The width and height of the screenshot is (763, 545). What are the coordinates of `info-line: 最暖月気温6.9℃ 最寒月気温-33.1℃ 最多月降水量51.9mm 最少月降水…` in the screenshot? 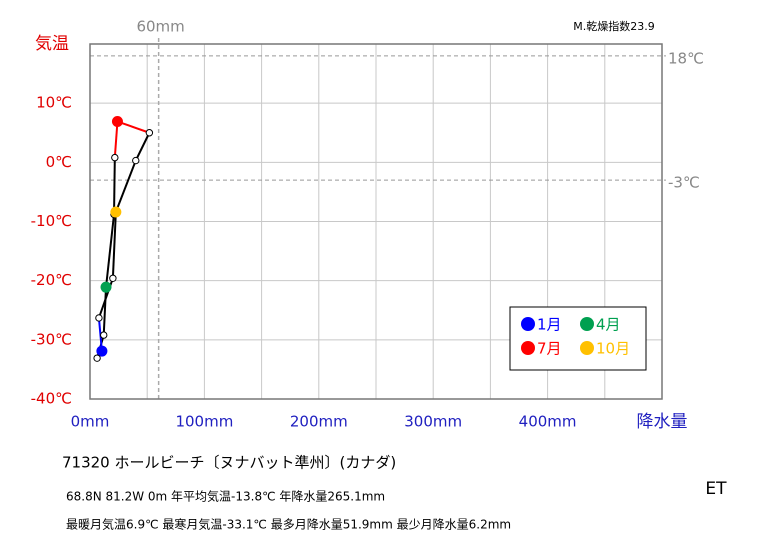 It's located at (288, 524).